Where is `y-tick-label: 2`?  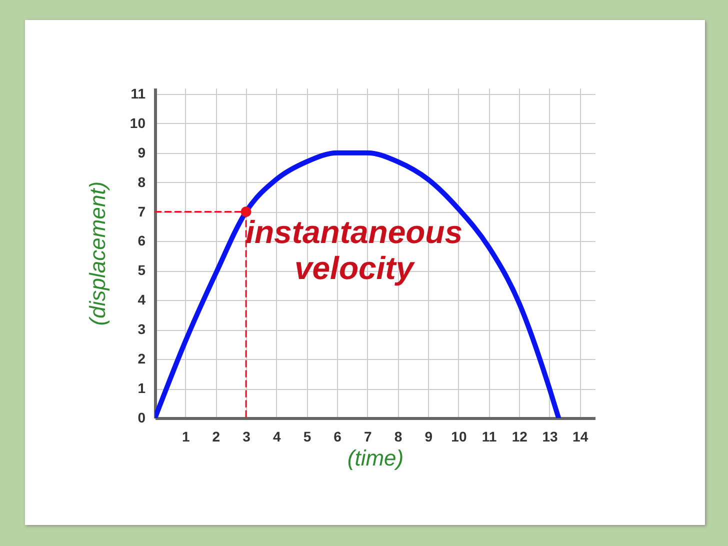
y-tick-label: 2 is located at coordinates (142, 358).